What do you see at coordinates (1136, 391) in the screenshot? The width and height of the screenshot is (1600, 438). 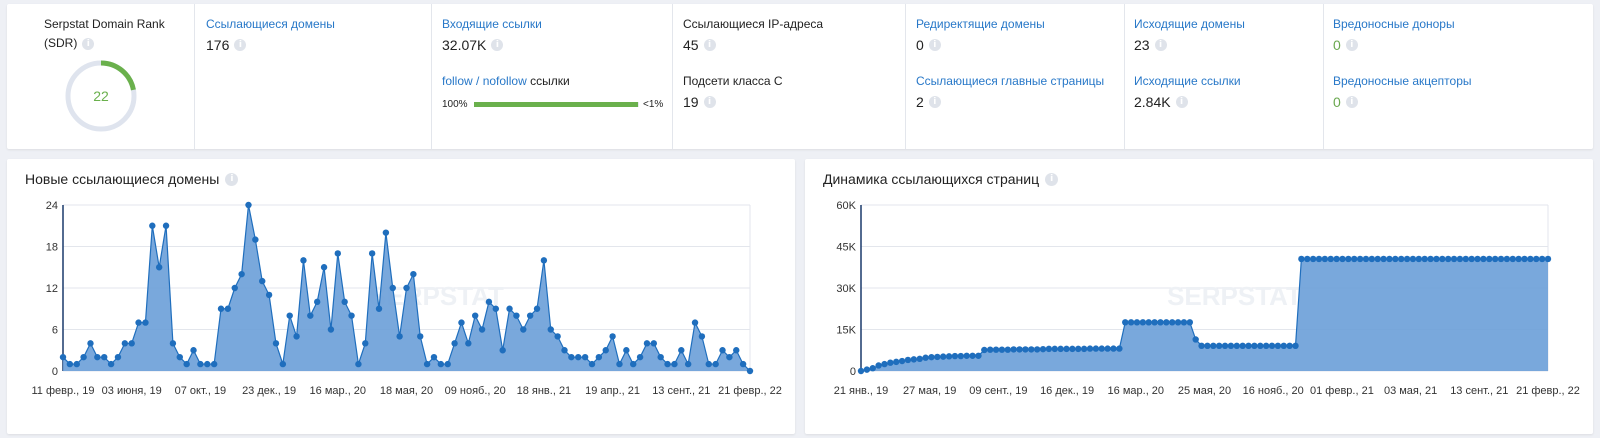 I see `x-tick-label: 16 мар., 20` at bounding box center [1136, 391].